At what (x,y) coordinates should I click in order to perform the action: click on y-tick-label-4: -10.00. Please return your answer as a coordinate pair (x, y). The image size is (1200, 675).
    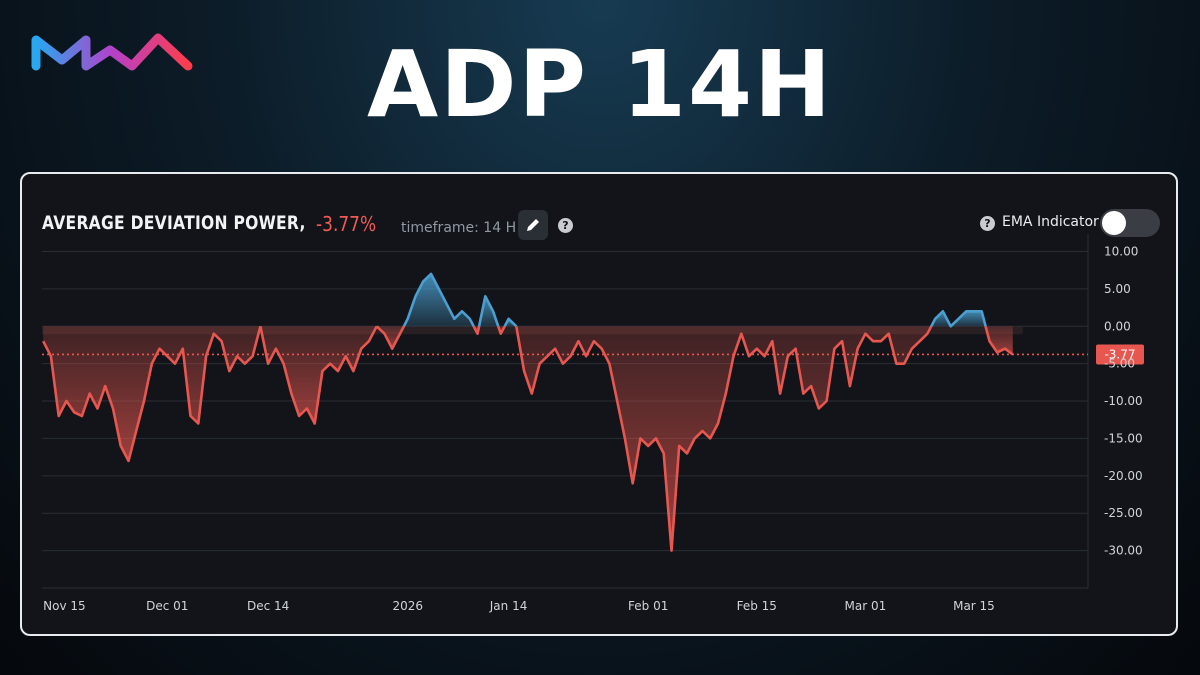
    Looking at the image, I should click on (1123, 401).